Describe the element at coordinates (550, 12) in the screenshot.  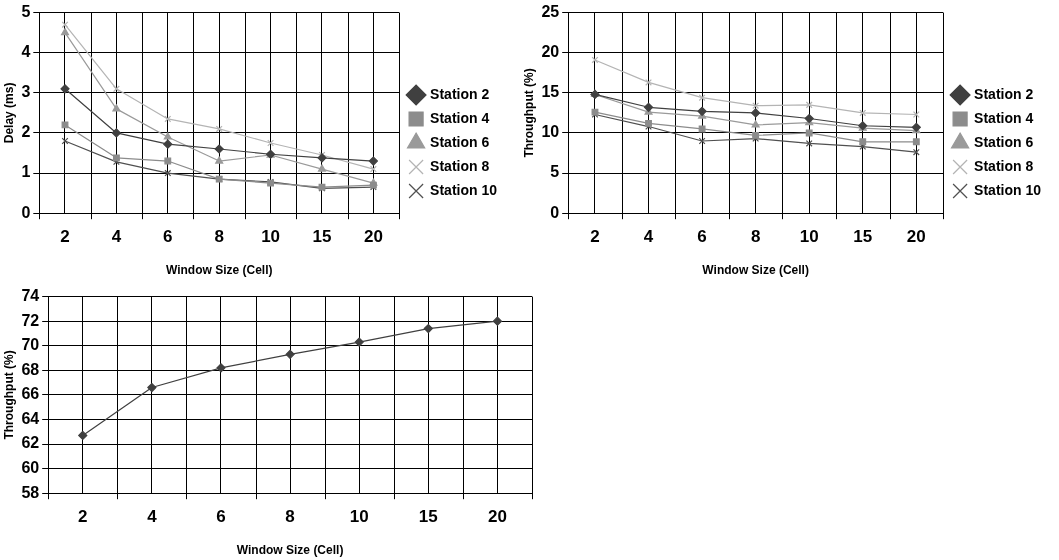
I see `y-tick-label: 25` at that location.